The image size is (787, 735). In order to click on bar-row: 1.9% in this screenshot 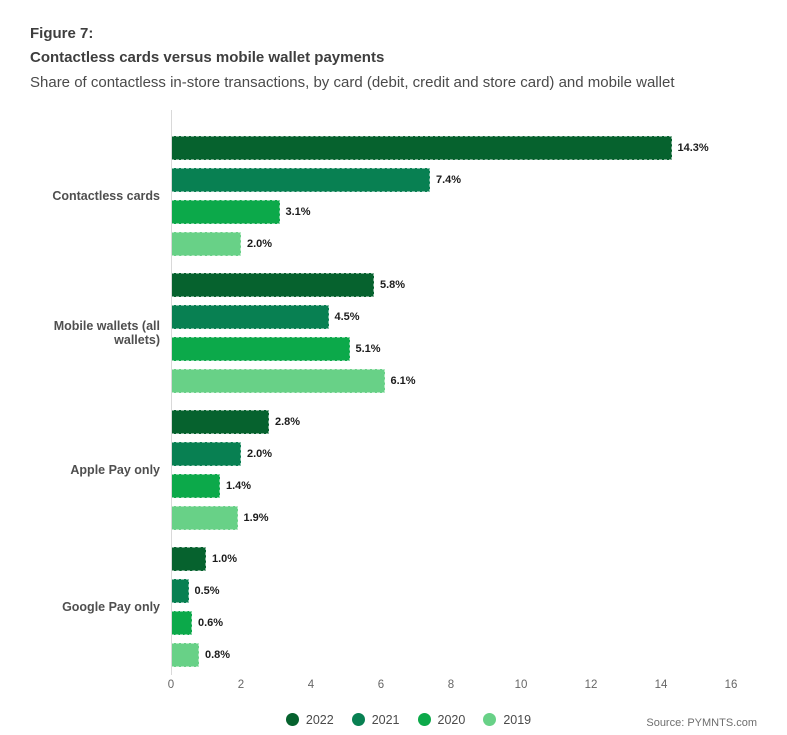, I will do `click(479, 517)`.